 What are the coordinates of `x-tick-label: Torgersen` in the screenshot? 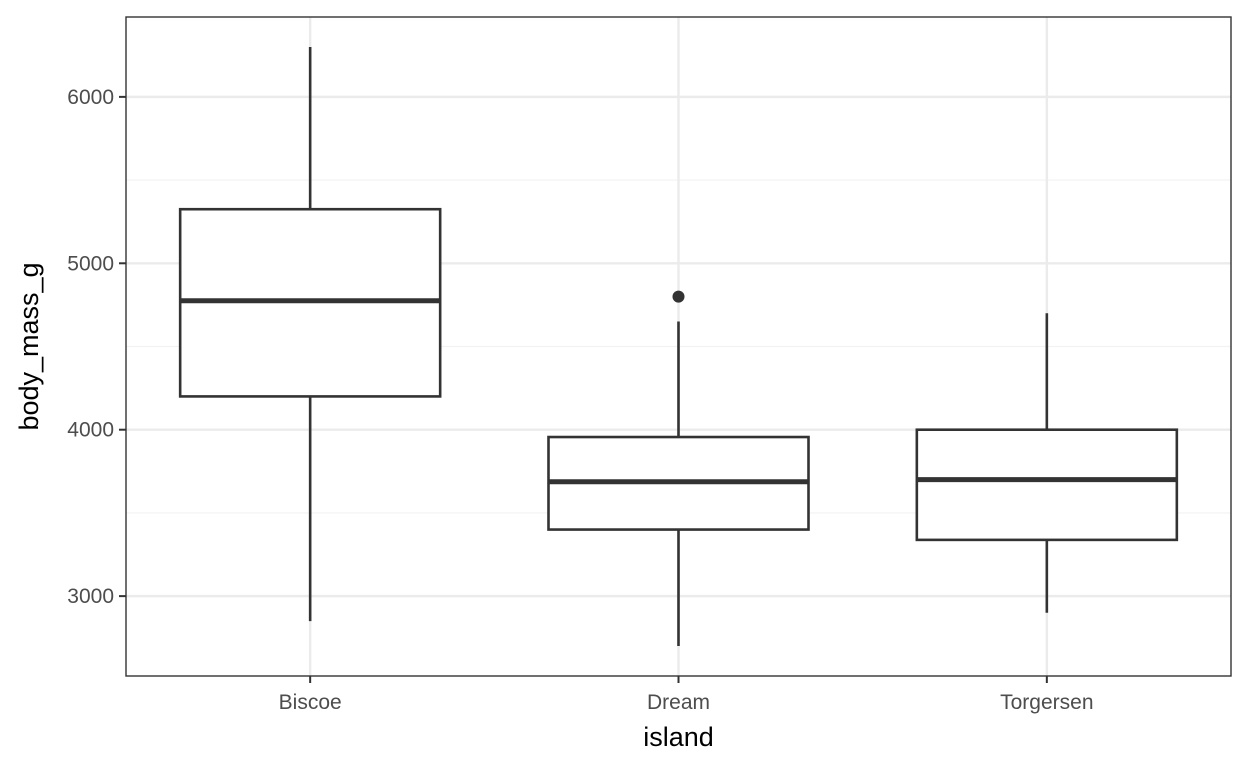 It's located at (1046, 702).